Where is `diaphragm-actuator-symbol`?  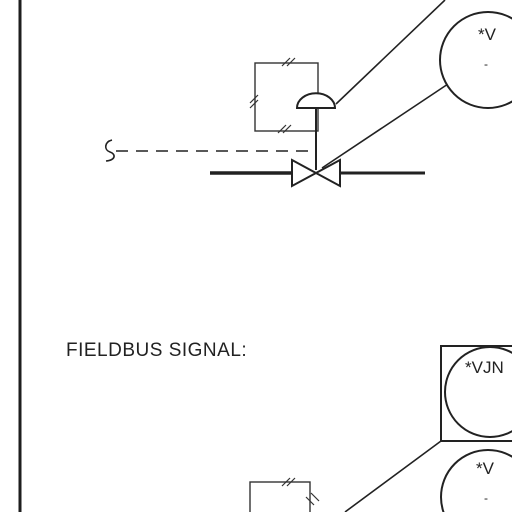 diaphragm-actuator-symbol is located at coordinates (316, 131).